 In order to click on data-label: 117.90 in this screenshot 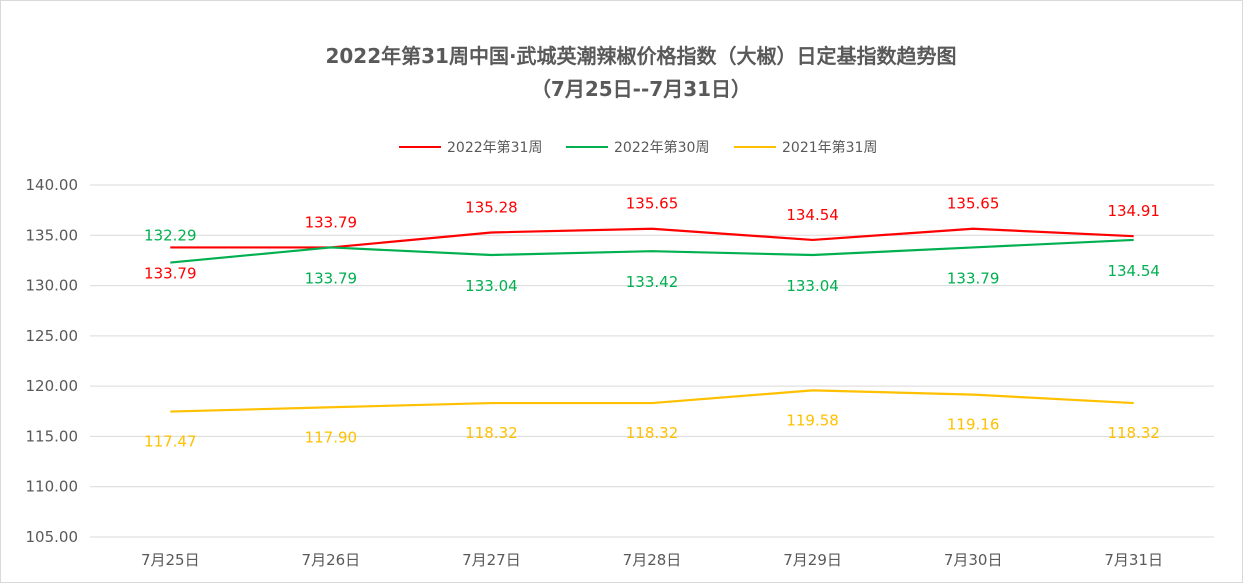, I will do `click(331, 437)`.